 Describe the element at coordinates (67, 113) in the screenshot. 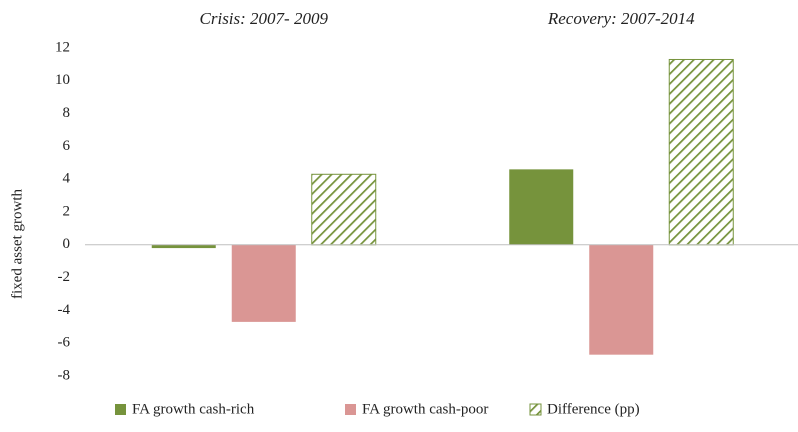

I see `y-tick-label: 8` at that location.